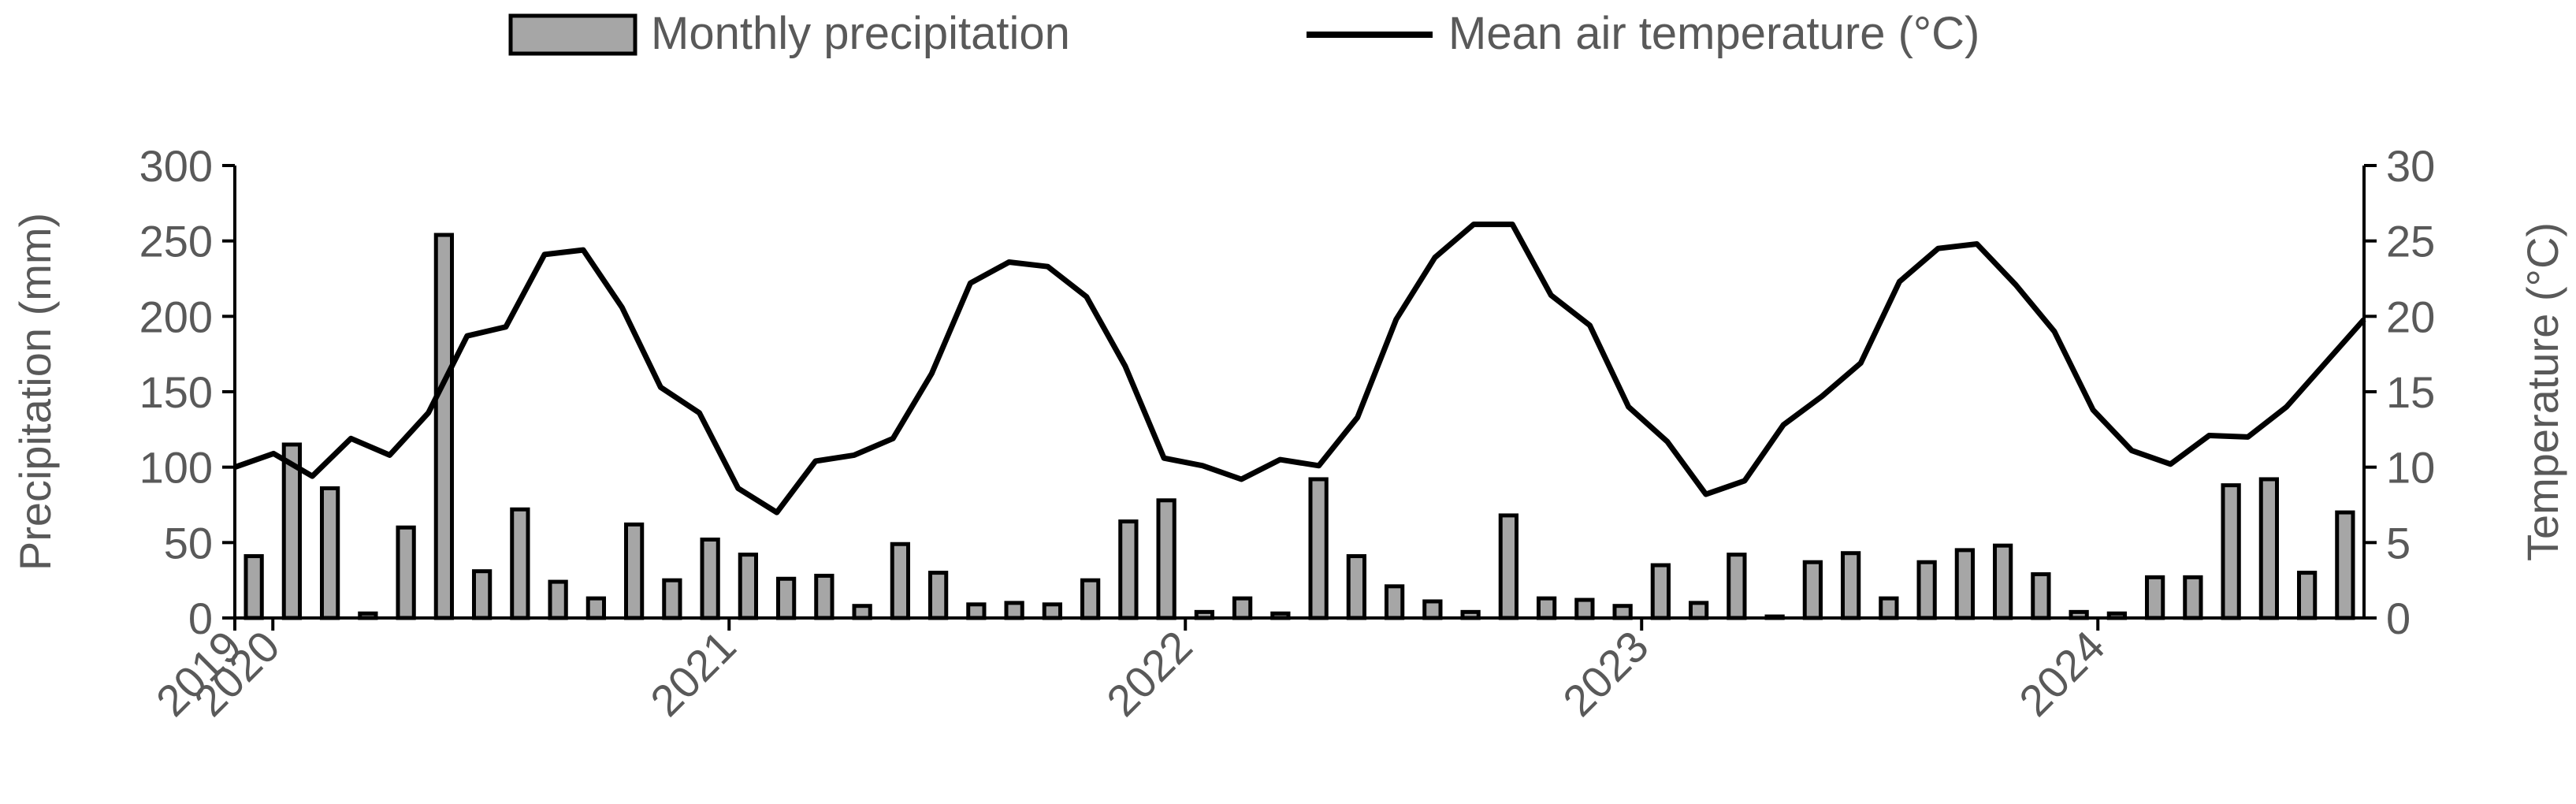 The image size is (2576, 804). Describe the element at coordinates (2398, 618) in the screenshot. I see `right-y-tick-label: 0` at that location.